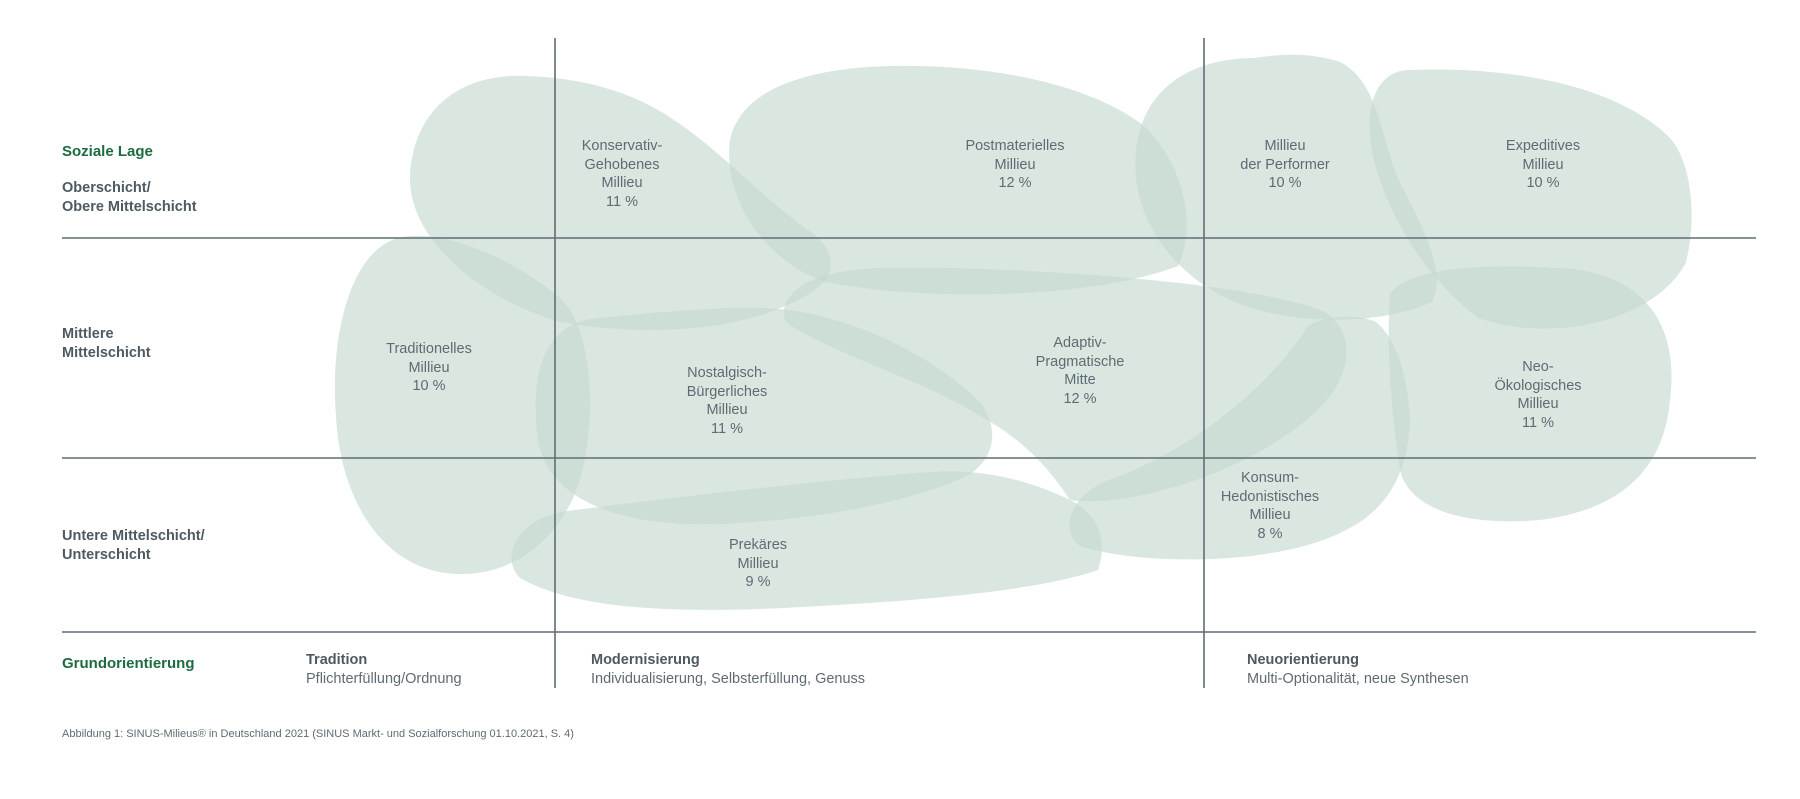 This screenshot has width=1800, height=799. I want to click on milieu-label-konsum-hedonistisches: Konsum- Hedonistisches Millieu 8 %, so click(1270, 506).